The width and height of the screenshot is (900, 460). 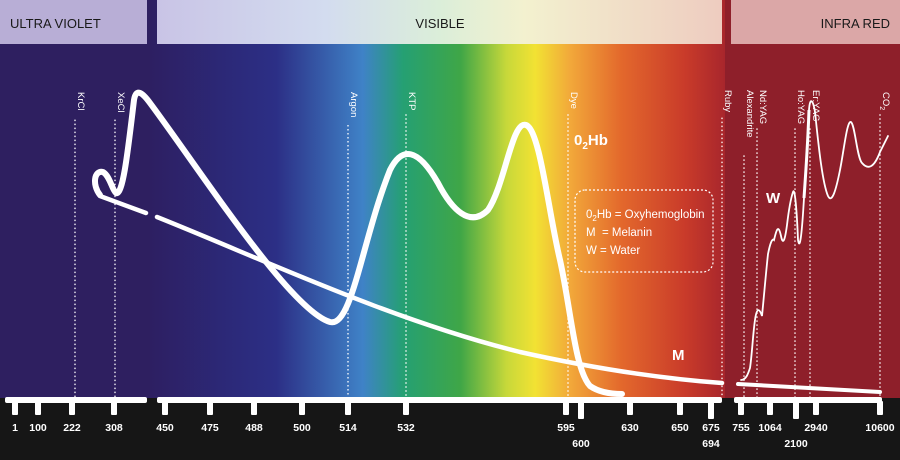 I want to click on legend-box, so click(x=644, y=231).